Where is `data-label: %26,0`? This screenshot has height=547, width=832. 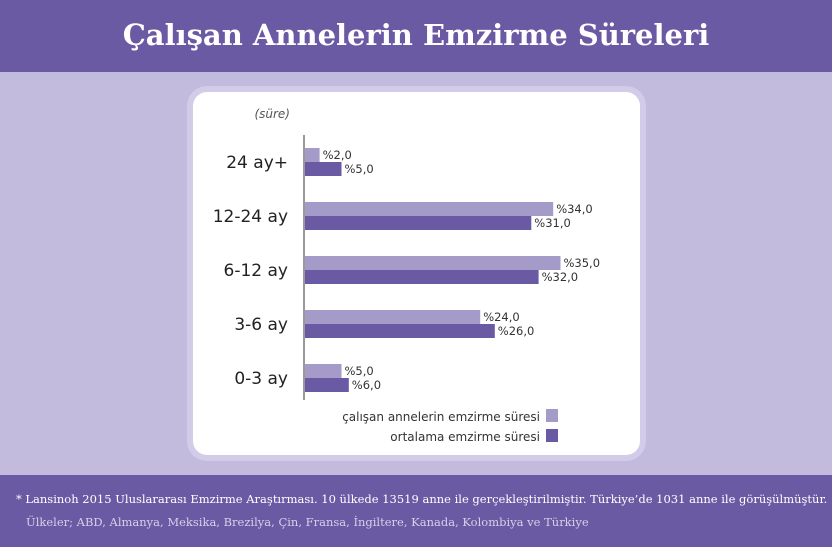 data-label: %26,0 is located at coordinates (516, 331).